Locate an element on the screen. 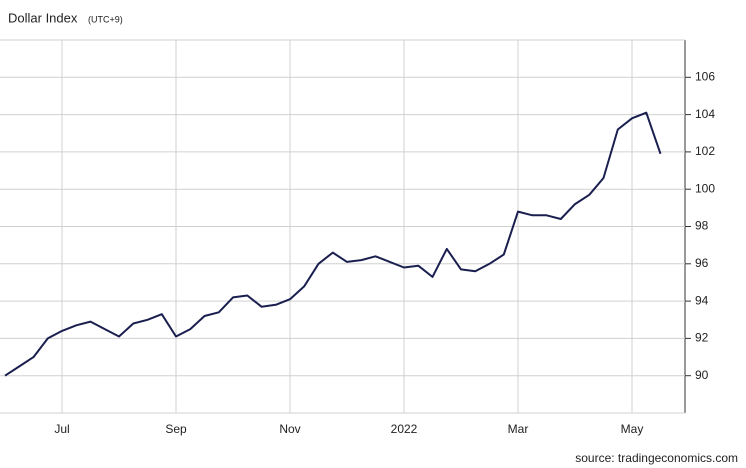 The height and width of the screenshot is (468, 746). y-tick-label: 96 is located at coordinates (702, 263).